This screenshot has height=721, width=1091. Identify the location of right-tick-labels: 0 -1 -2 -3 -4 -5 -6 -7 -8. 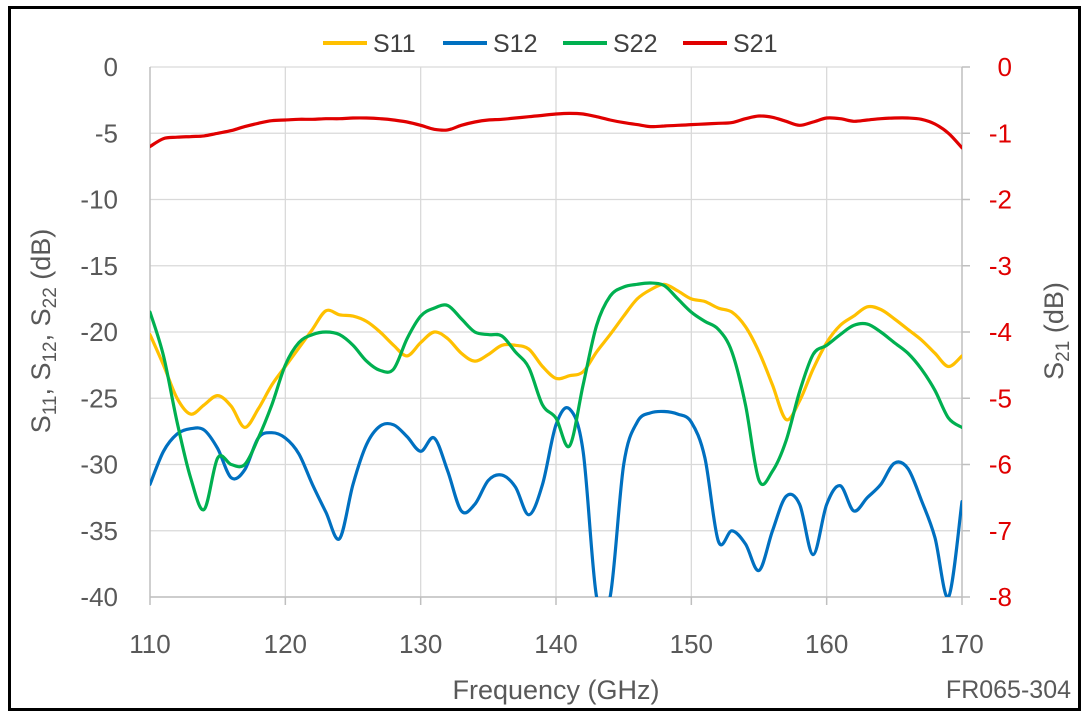
(1000, 332).